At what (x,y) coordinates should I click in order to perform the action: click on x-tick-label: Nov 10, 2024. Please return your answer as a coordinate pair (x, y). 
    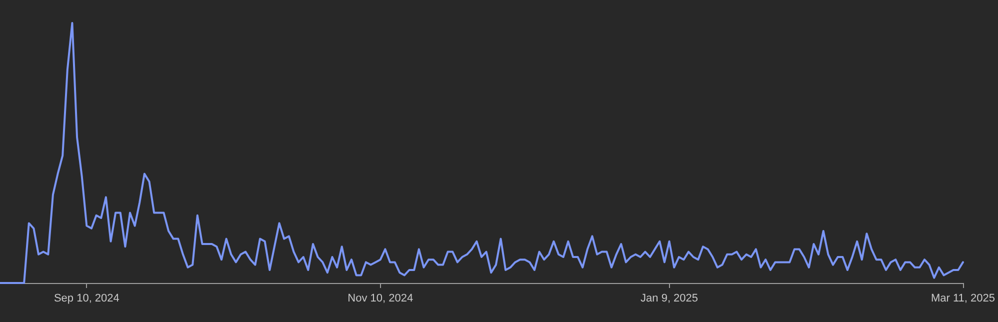
    Looking at the image, I should click on (381, 298).